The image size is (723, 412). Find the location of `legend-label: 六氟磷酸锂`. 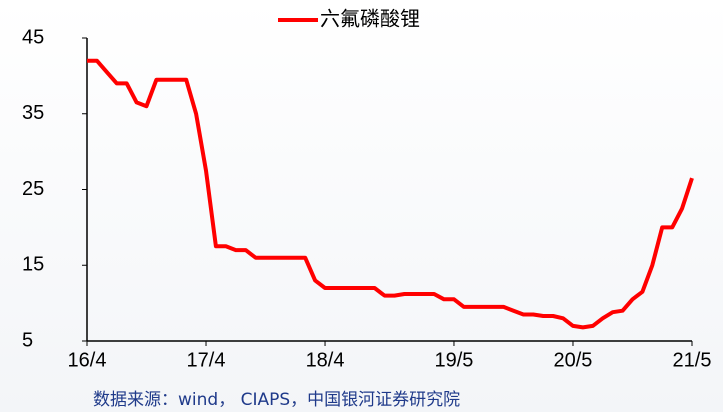

legend-label: 六氟磷酸锂 is located at coordinates (370, 19).